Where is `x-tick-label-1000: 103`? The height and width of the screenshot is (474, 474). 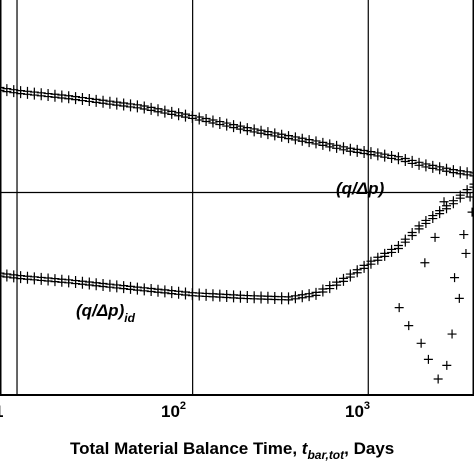
x-tick-label-1000: 103 is located at coordinates (357, 410).